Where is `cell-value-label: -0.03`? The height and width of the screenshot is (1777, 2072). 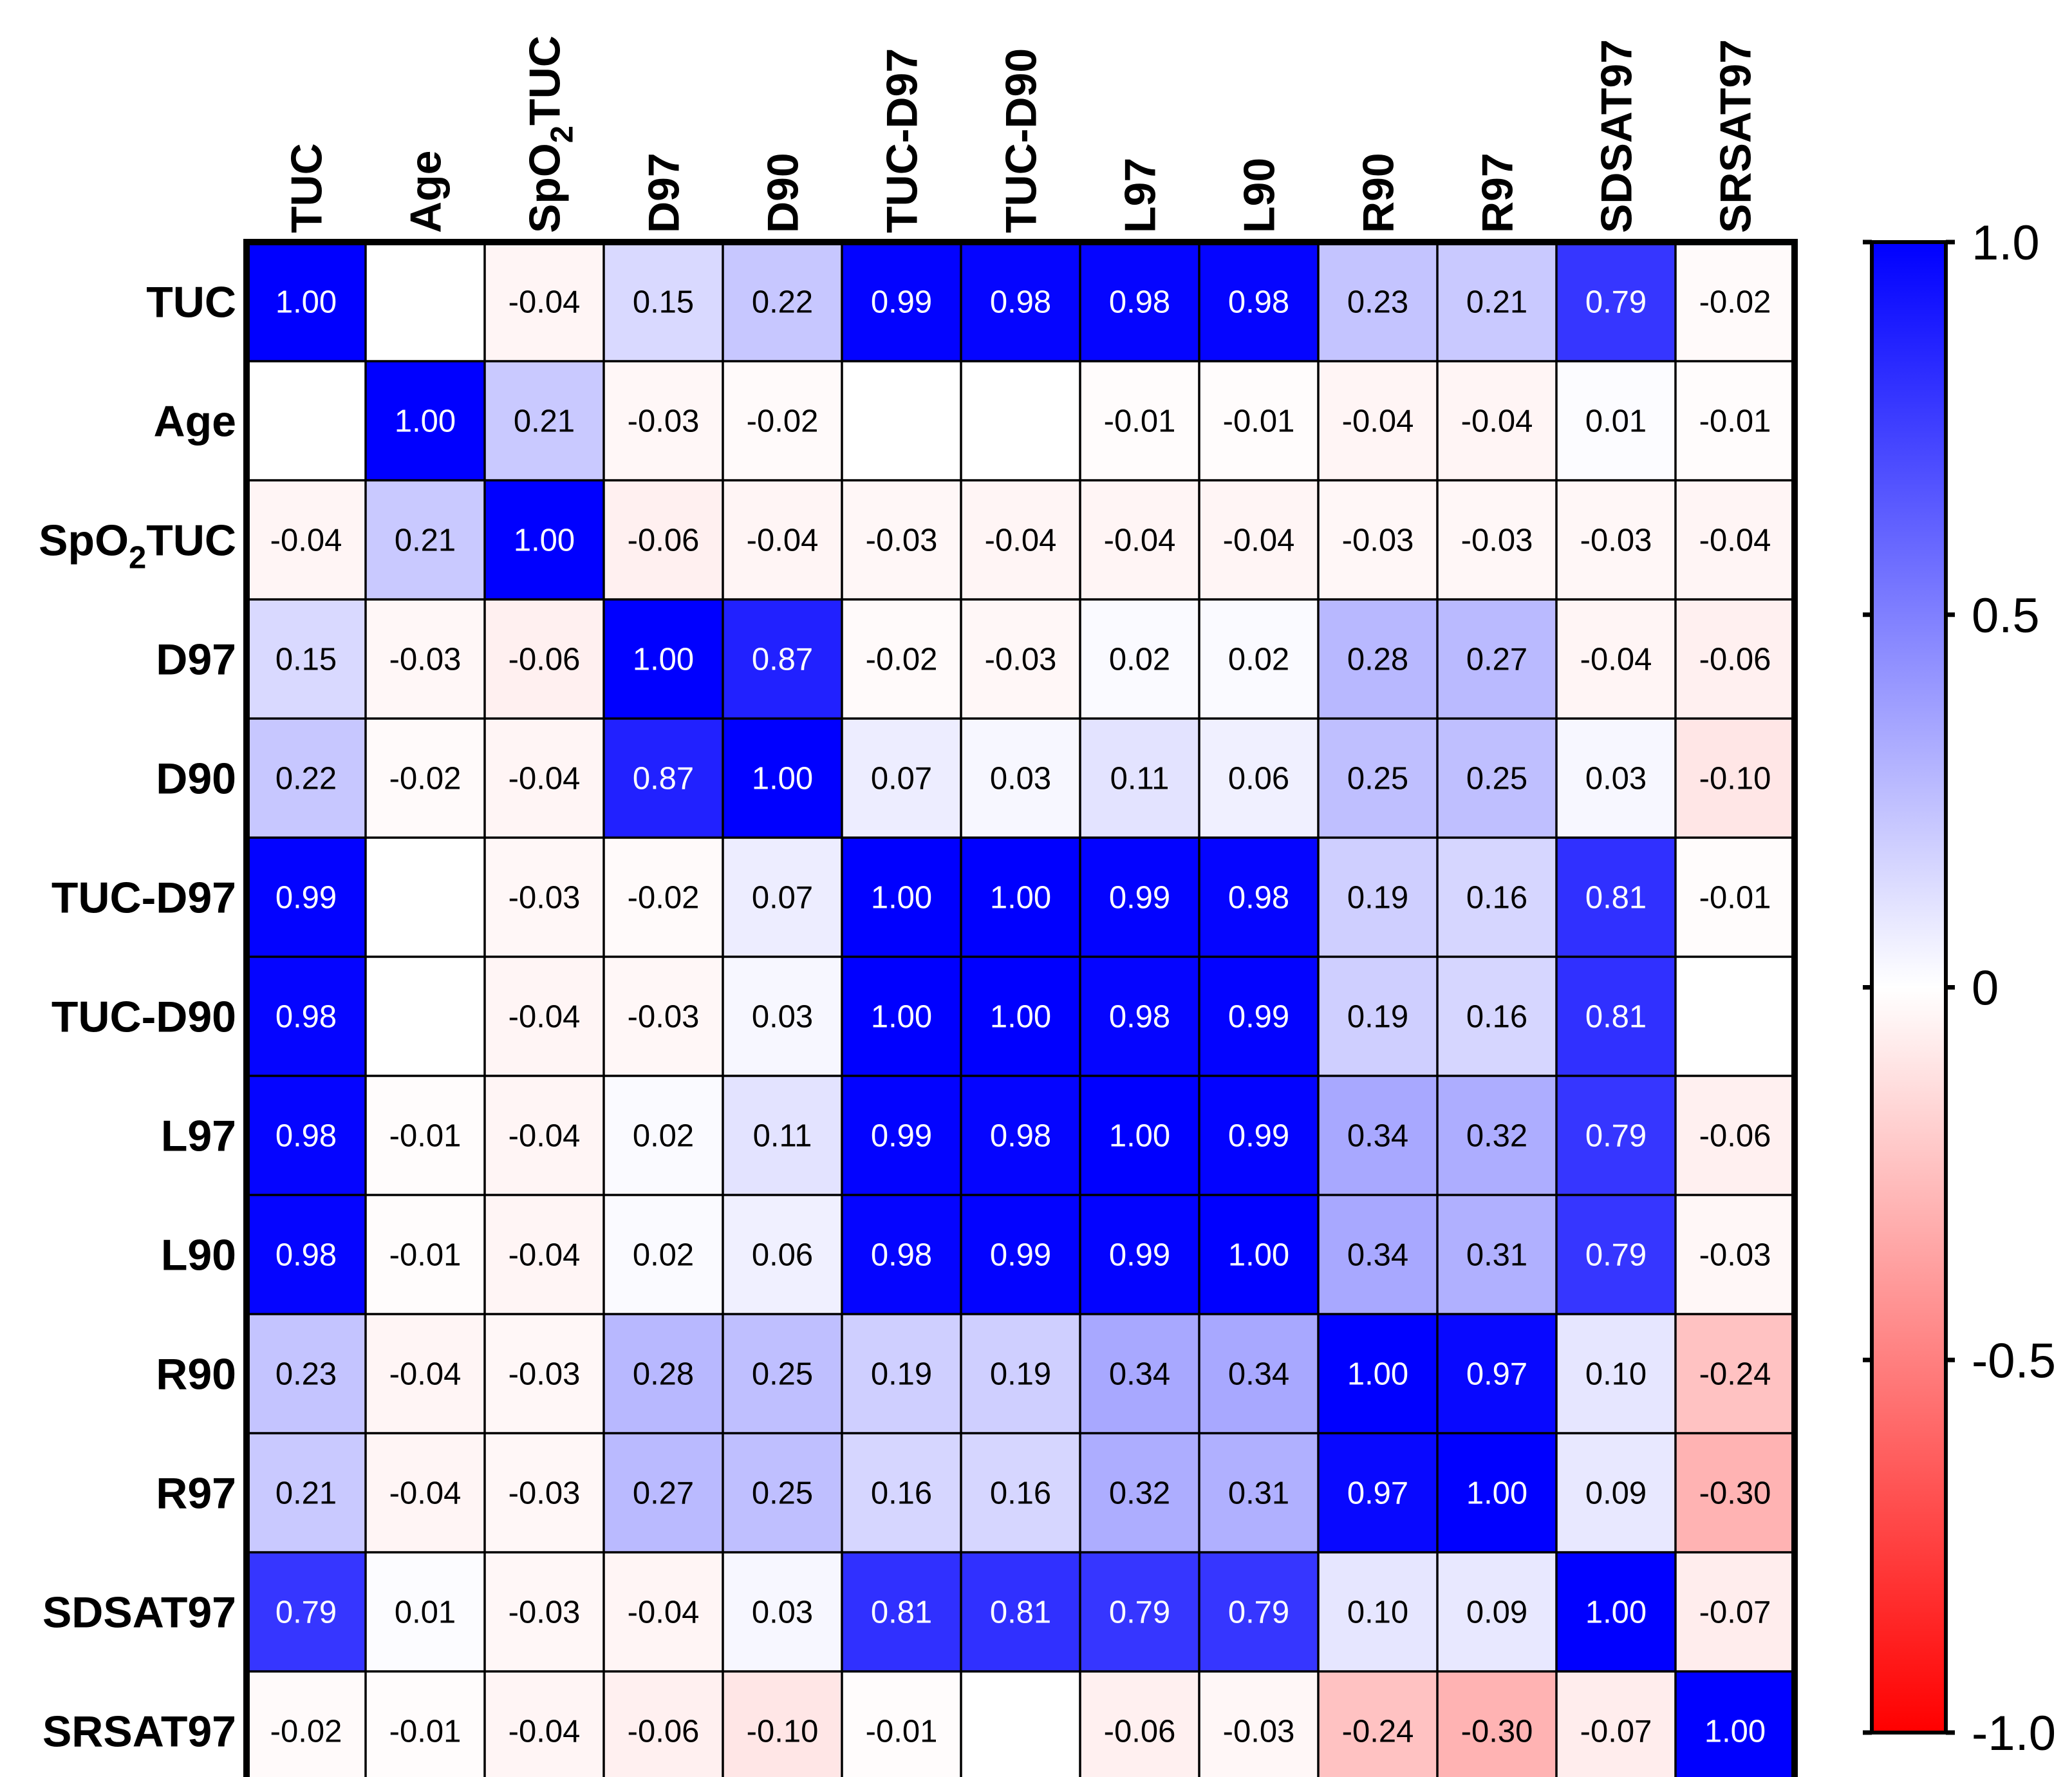 cell-value-label: -0.03 is located at coordinates (545, 899).